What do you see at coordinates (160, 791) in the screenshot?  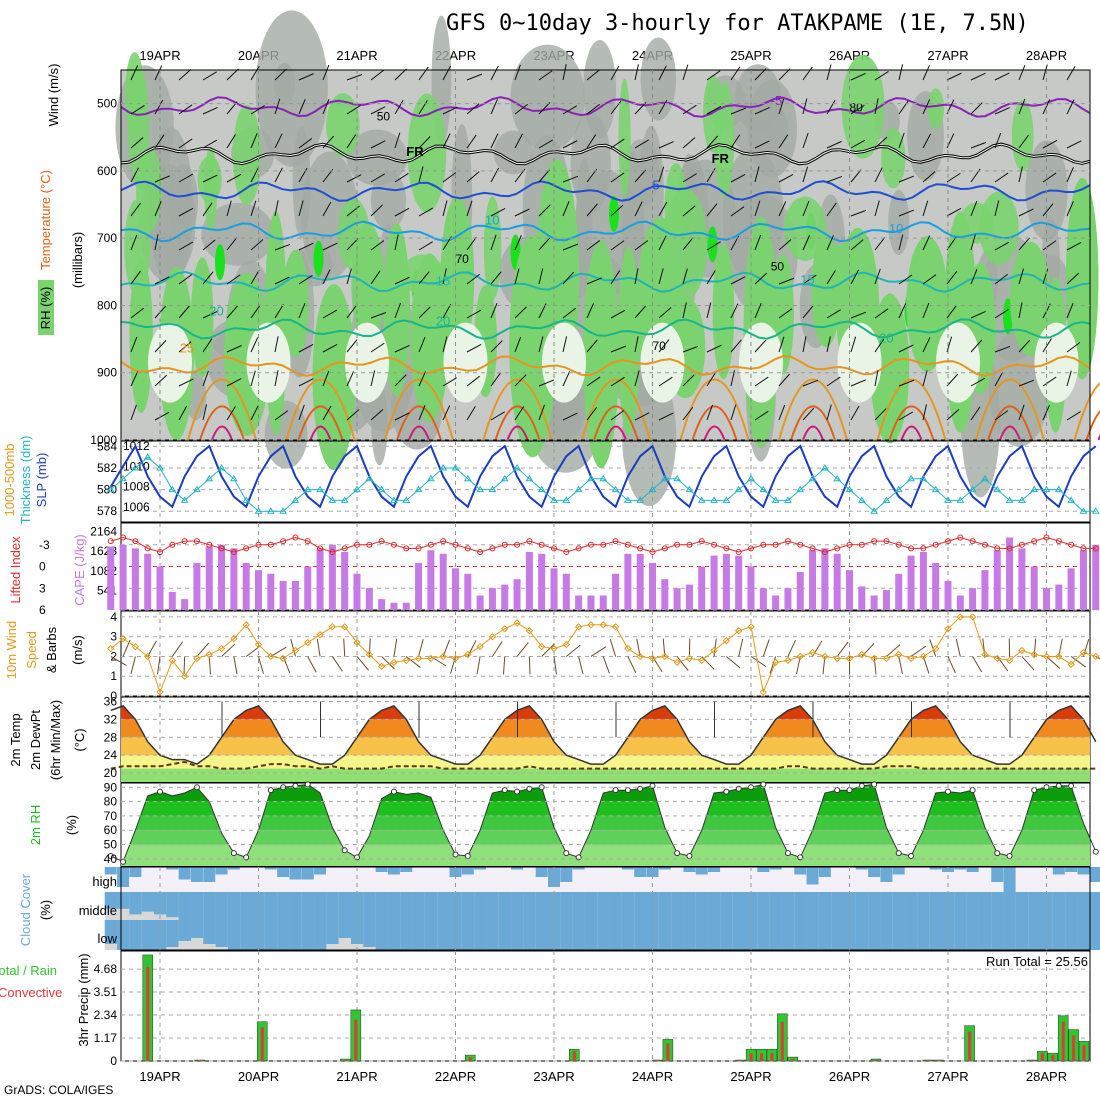 I see `rh2m-point` at bounding box center [160, 791].